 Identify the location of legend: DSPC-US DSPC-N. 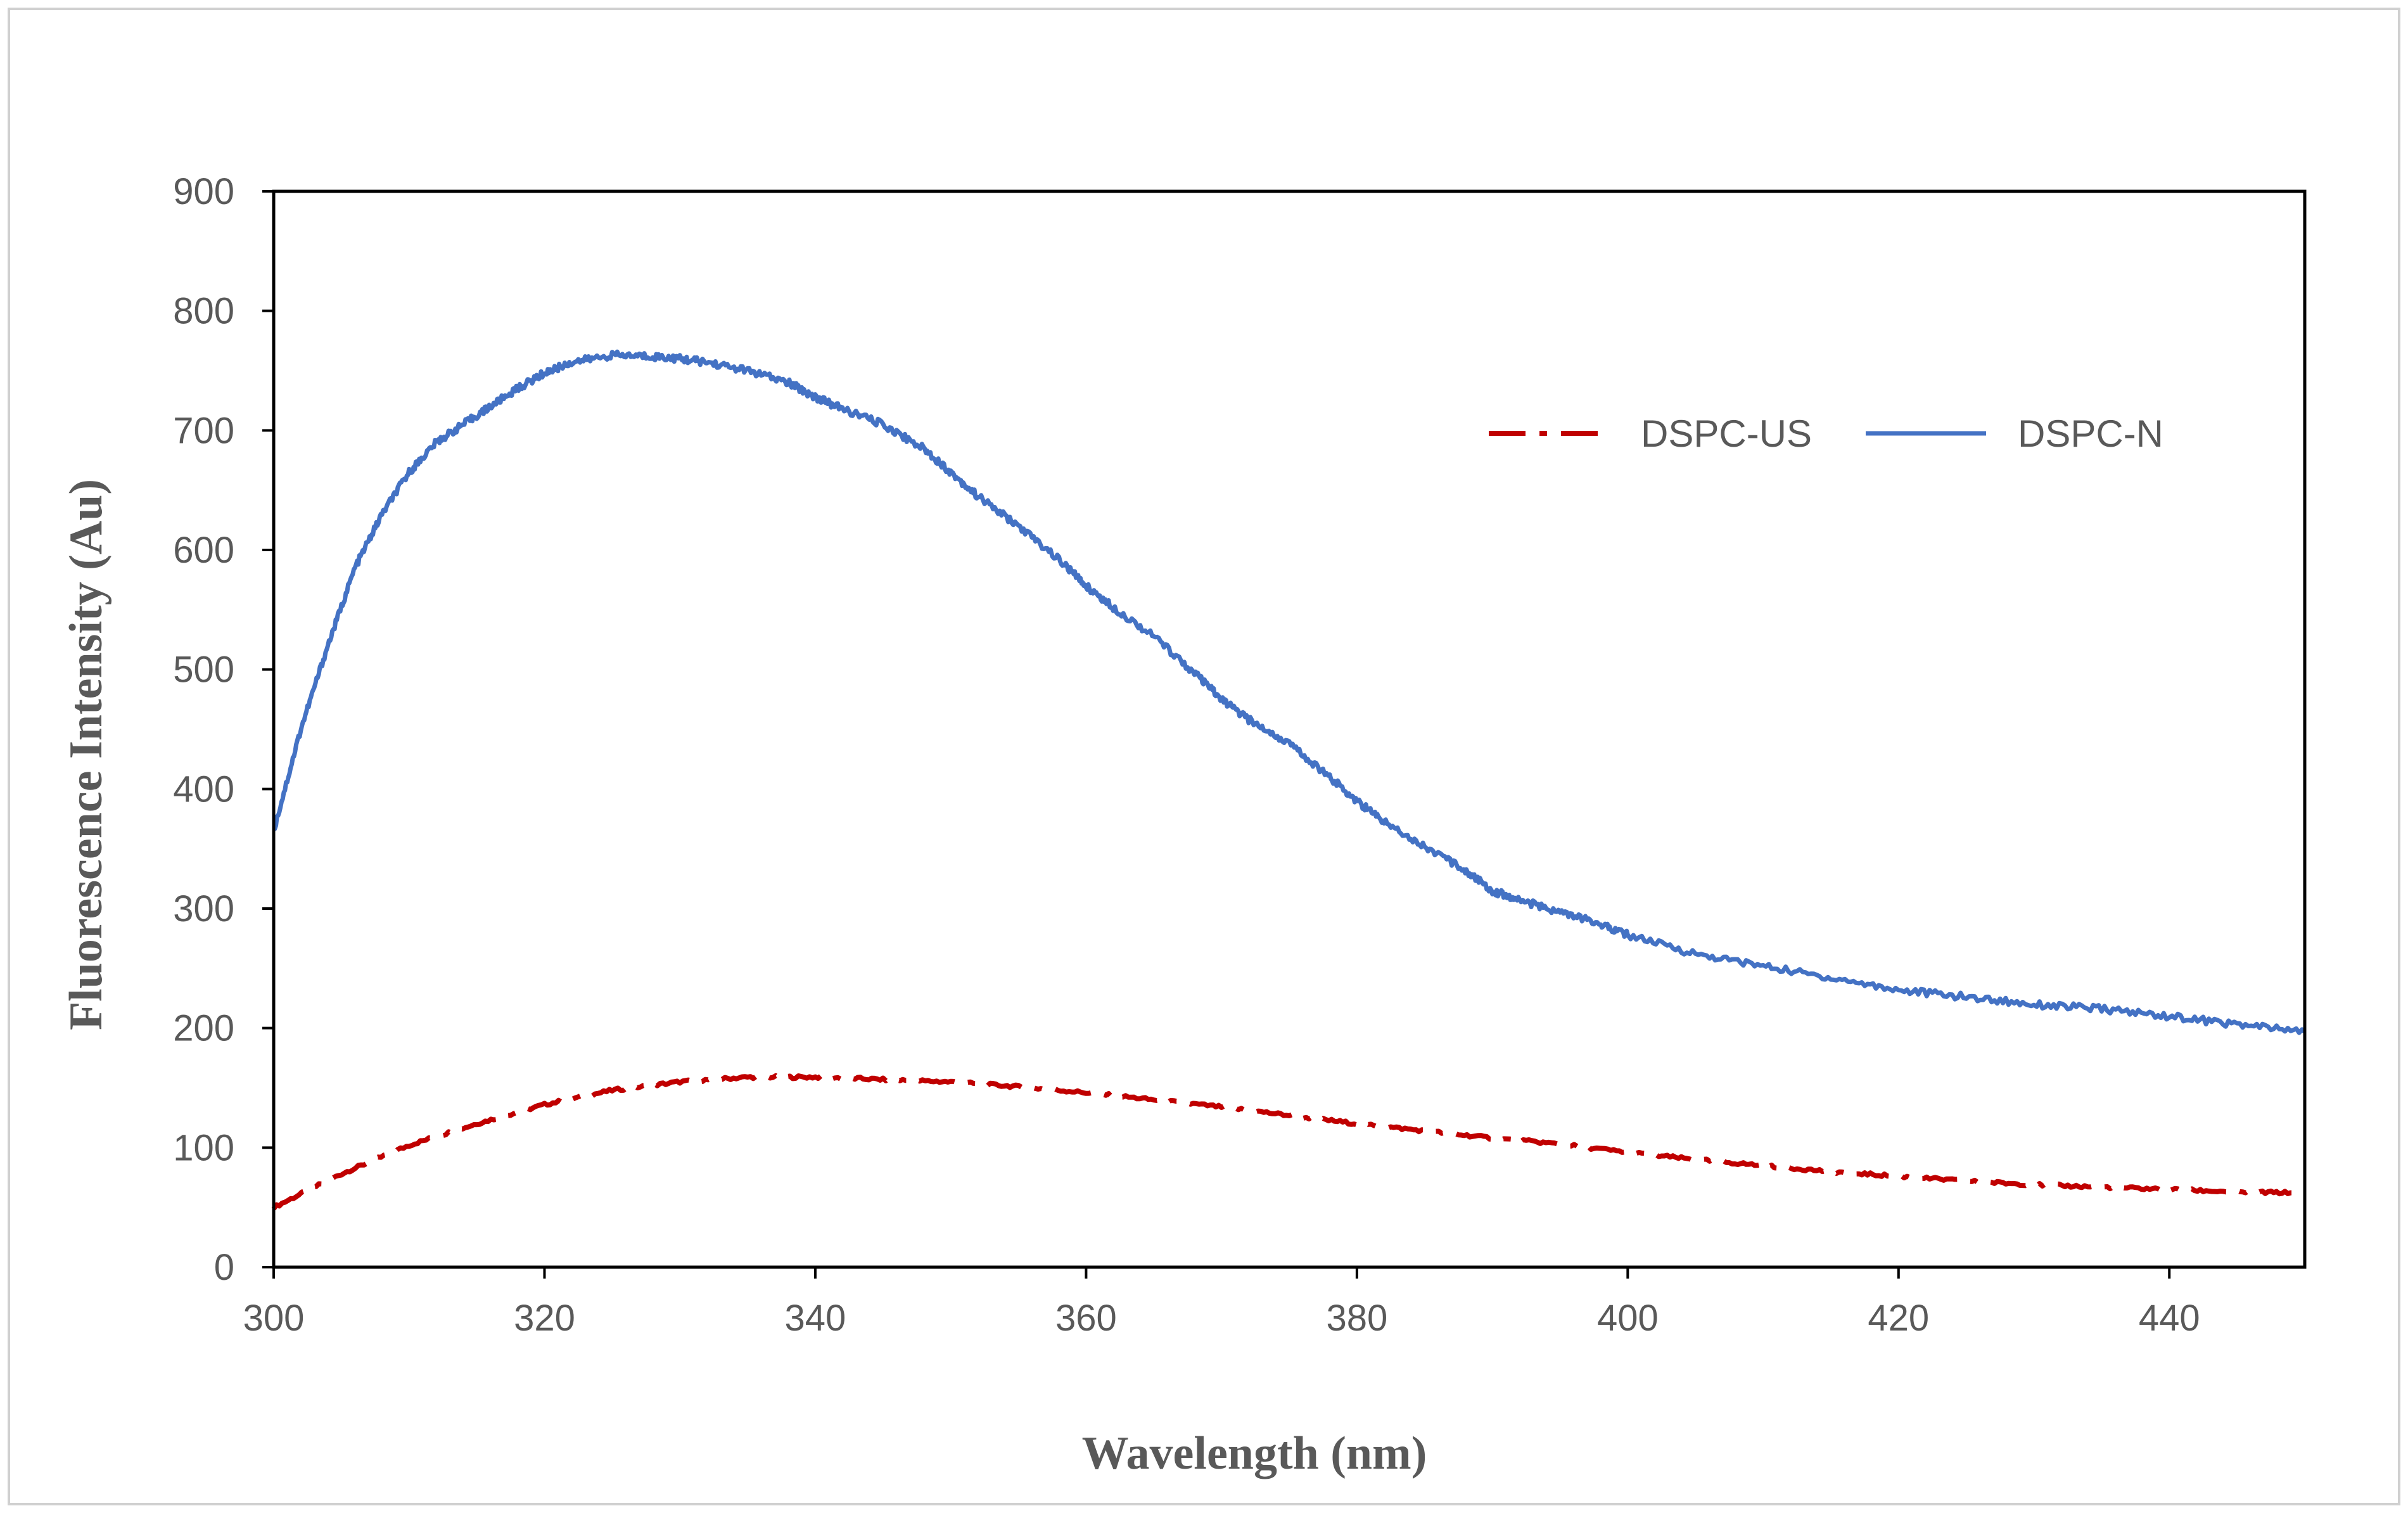
(1826, 433).